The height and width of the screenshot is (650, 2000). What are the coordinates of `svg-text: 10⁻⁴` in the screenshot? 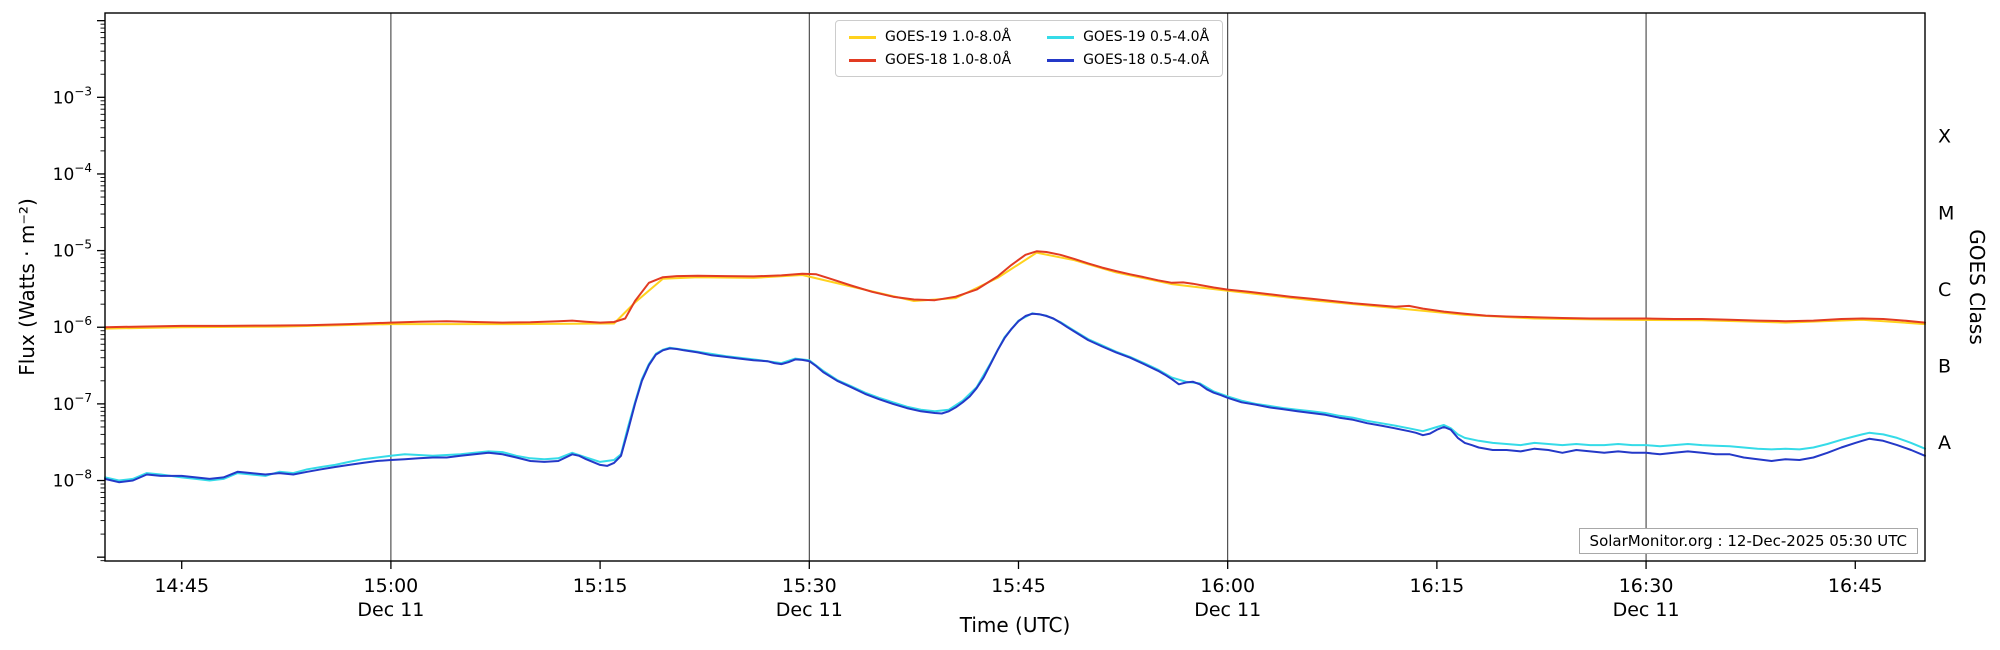 It's located at (72, 173).